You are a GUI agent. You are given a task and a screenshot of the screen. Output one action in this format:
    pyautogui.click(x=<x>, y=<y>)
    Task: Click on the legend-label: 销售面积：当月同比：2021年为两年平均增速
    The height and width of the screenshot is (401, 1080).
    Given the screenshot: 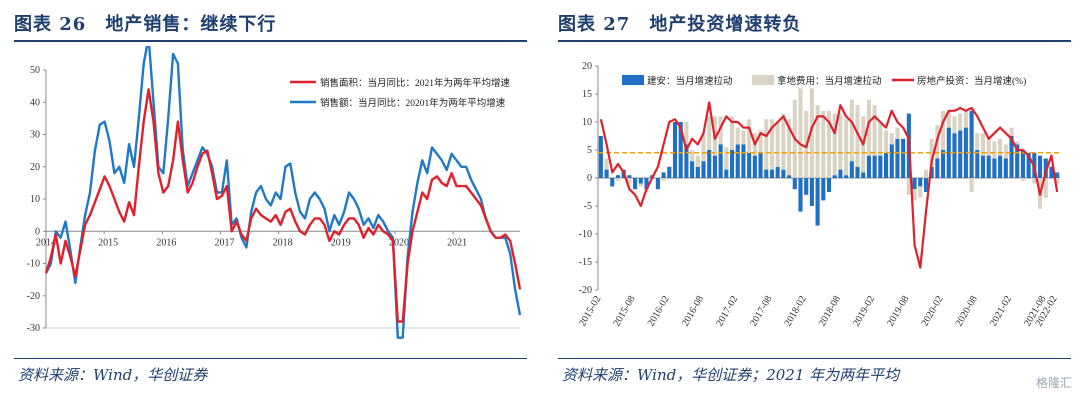 What is the action you would take?
    pyautogui.click(x=415, y=83)
    